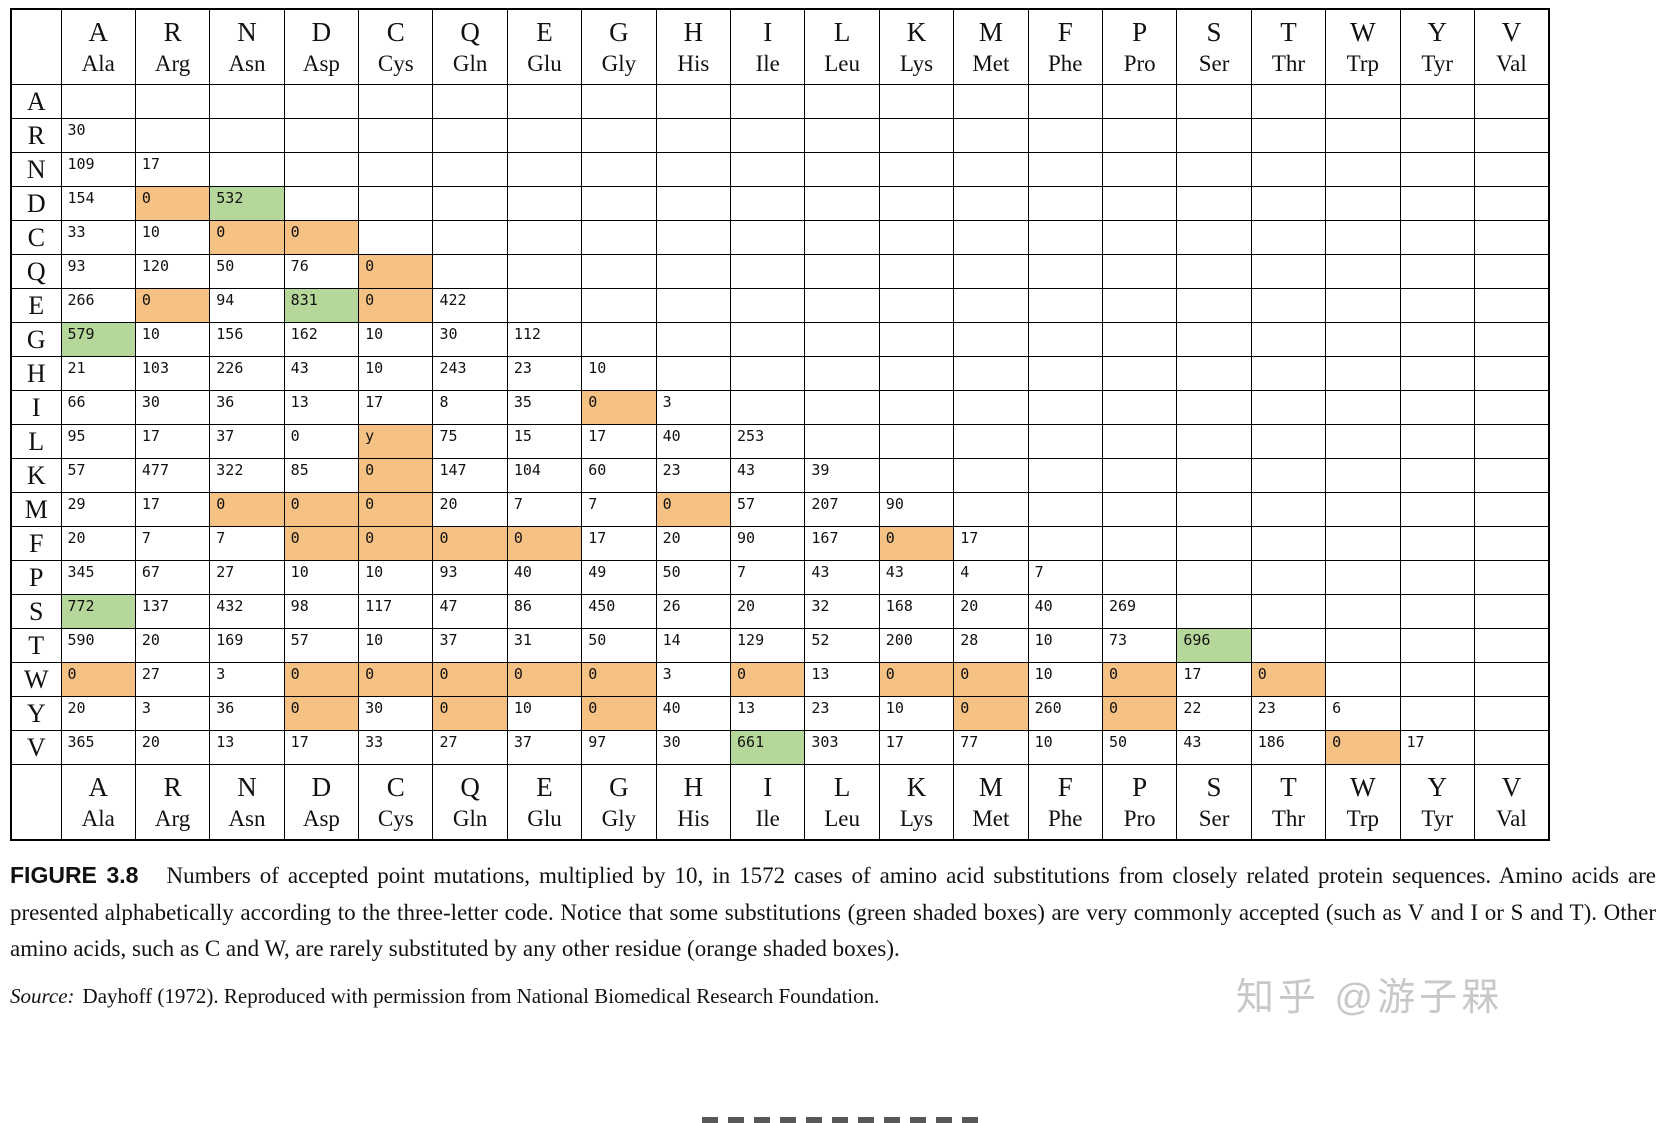 The width and height of the screenshot is (1664, 1123). I want to click on aa-code: Gly, so click(619, 818).